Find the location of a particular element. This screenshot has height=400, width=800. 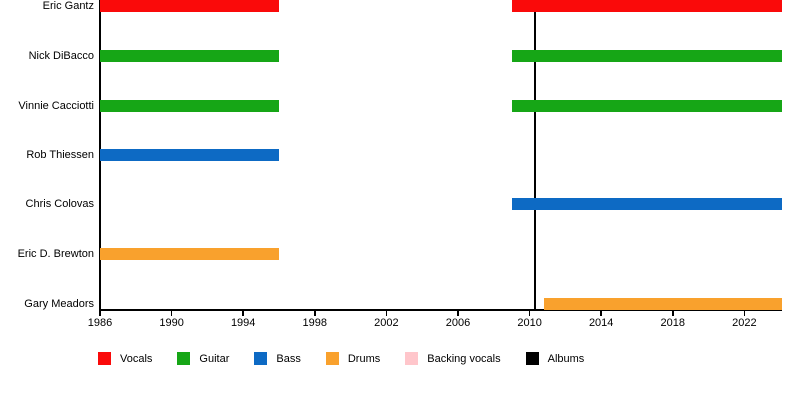

legend-item: Bass is located at coordinates (277, 358).